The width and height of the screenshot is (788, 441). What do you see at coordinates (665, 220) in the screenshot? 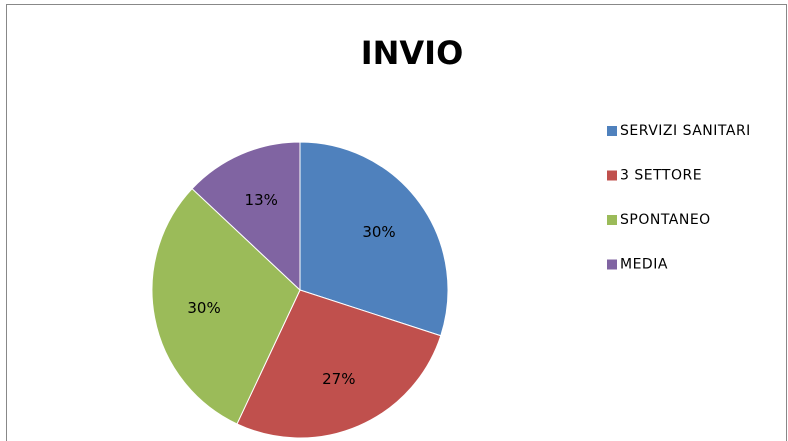
I see `legend-label: SPONTANEO` at bounding box center [665, 220].